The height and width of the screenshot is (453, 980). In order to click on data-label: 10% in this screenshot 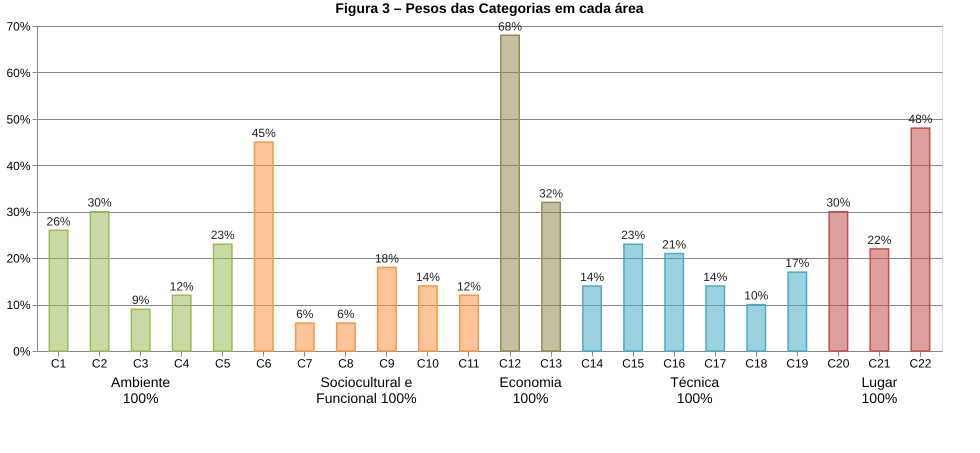, I will do `click(756, 295)`.